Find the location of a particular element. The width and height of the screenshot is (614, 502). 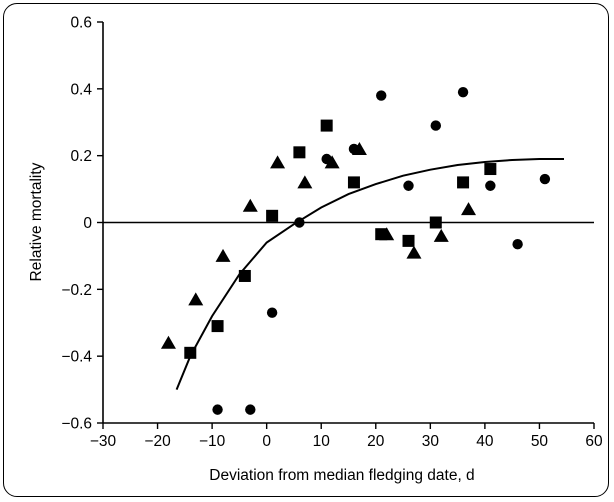

x-tick-label: −20 is located at coordinates (157, 441).